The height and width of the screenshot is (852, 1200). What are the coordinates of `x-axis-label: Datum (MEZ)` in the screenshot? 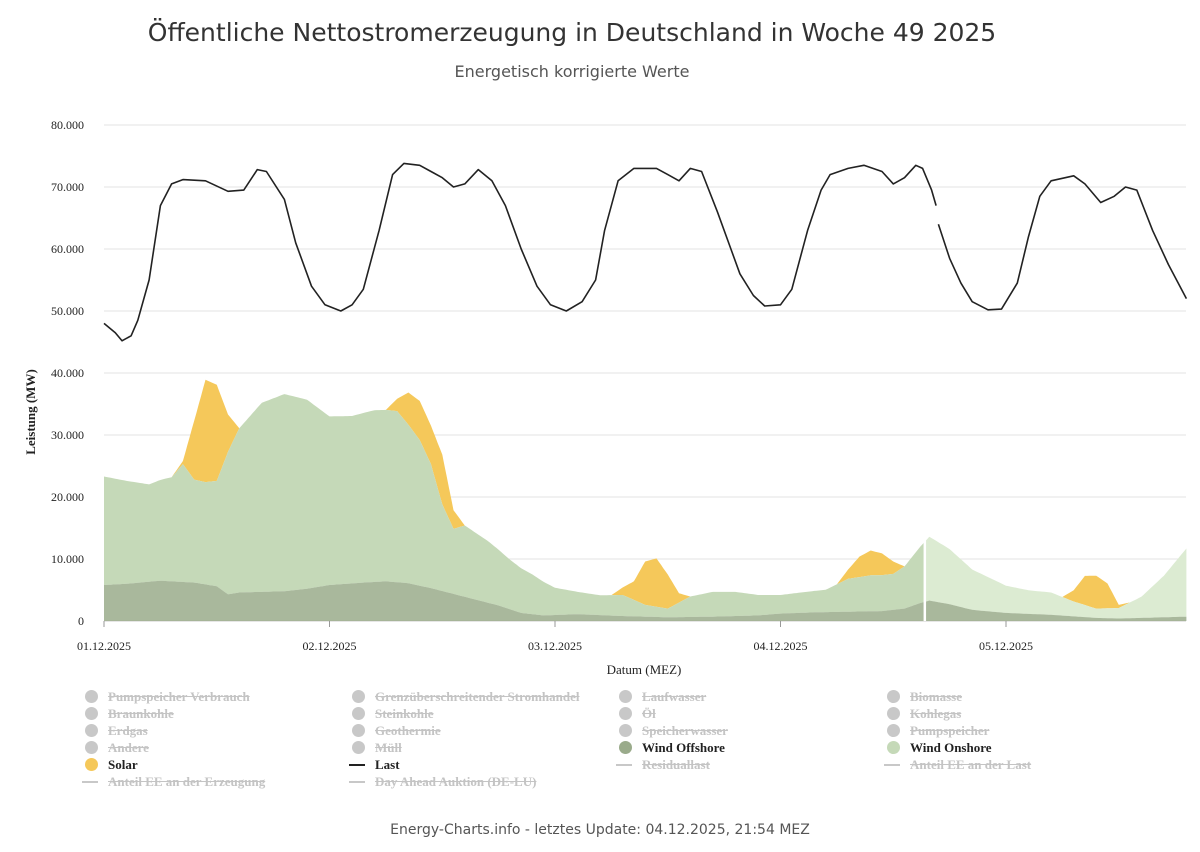 It's located at (644, 669).